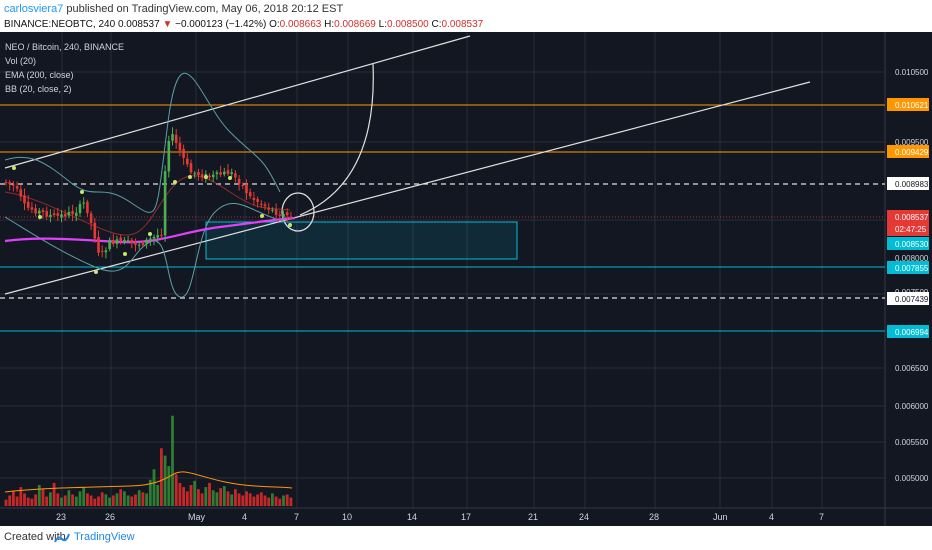 The width and height of the screenshot is (932, 550). What do you see at coordinates (329, 24) in the screenshot?
I see `high-label: H:` at bounding box center [329, 24].